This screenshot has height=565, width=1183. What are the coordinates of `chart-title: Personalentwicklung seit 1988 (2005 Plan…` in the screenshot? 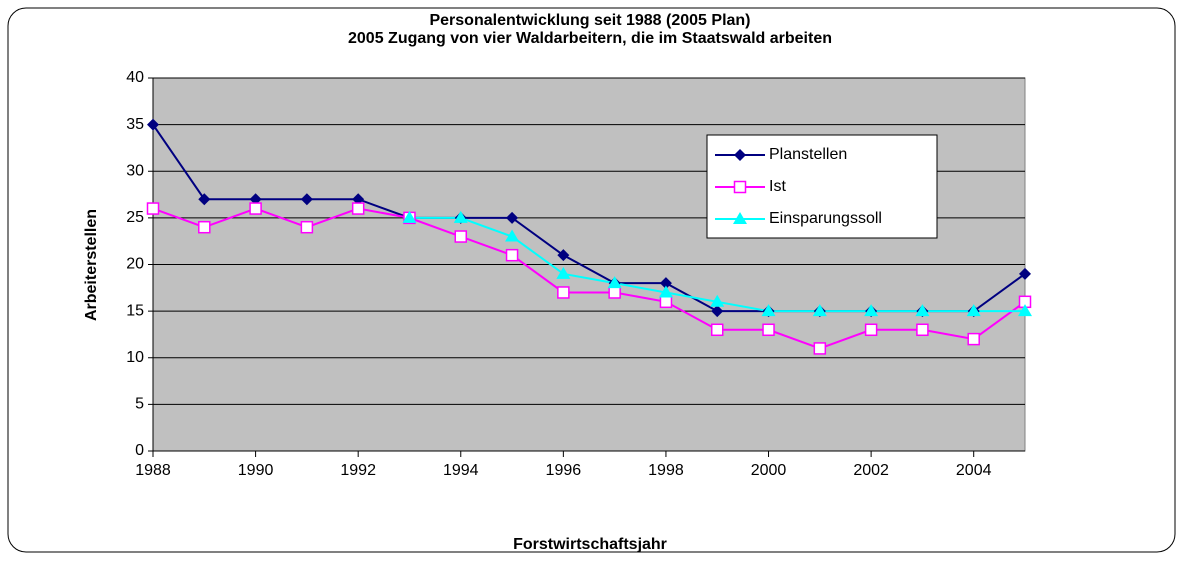 It's located at (589, 20).